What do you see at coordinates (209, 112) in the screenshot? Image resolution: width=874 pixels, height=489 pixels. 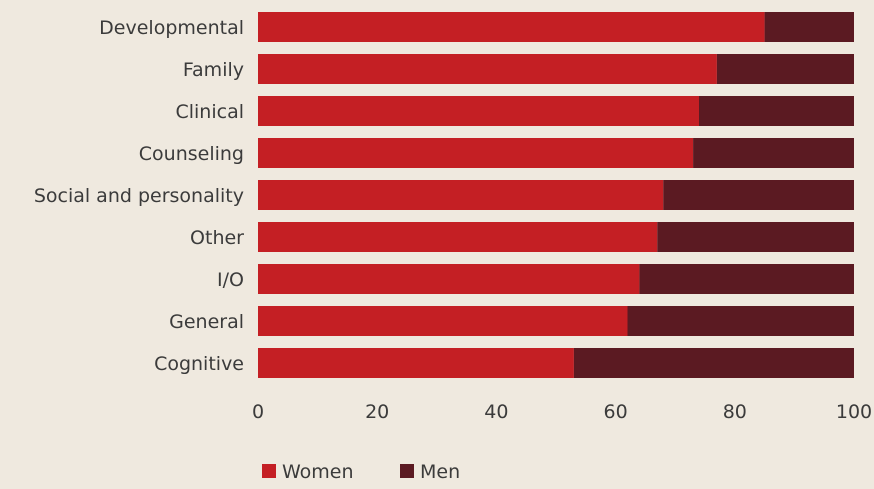 I see `category-label: Clinical` at bounding box center [209, 112].